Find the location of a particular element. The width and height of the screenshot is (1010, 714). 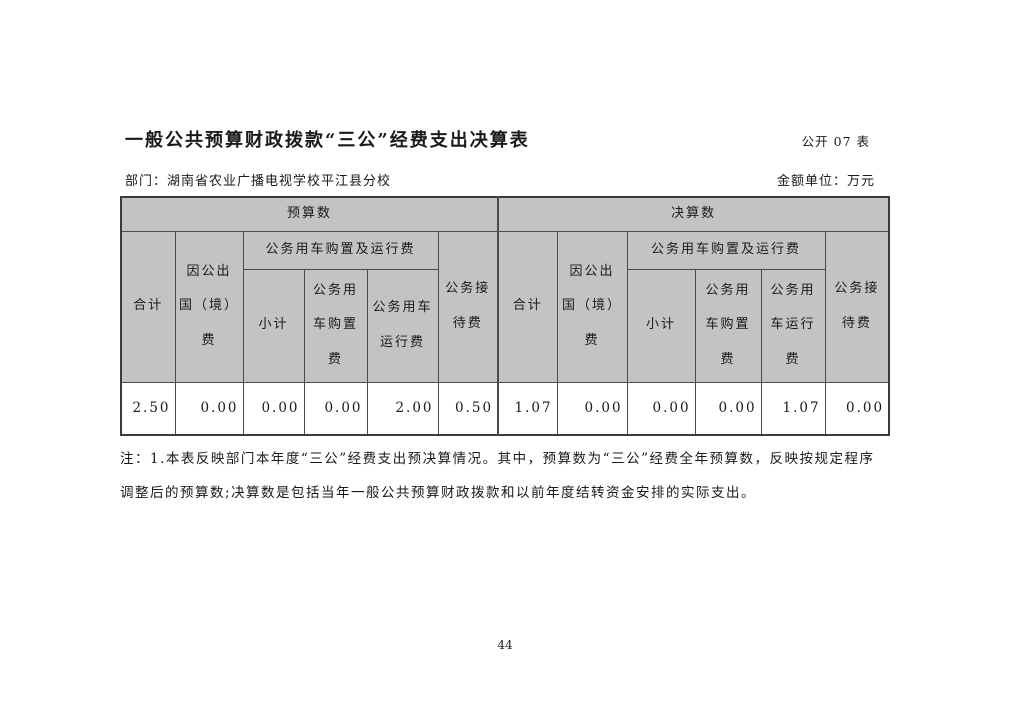

budget-abroad-value: 0.00 is located at coordinates (209, 408).